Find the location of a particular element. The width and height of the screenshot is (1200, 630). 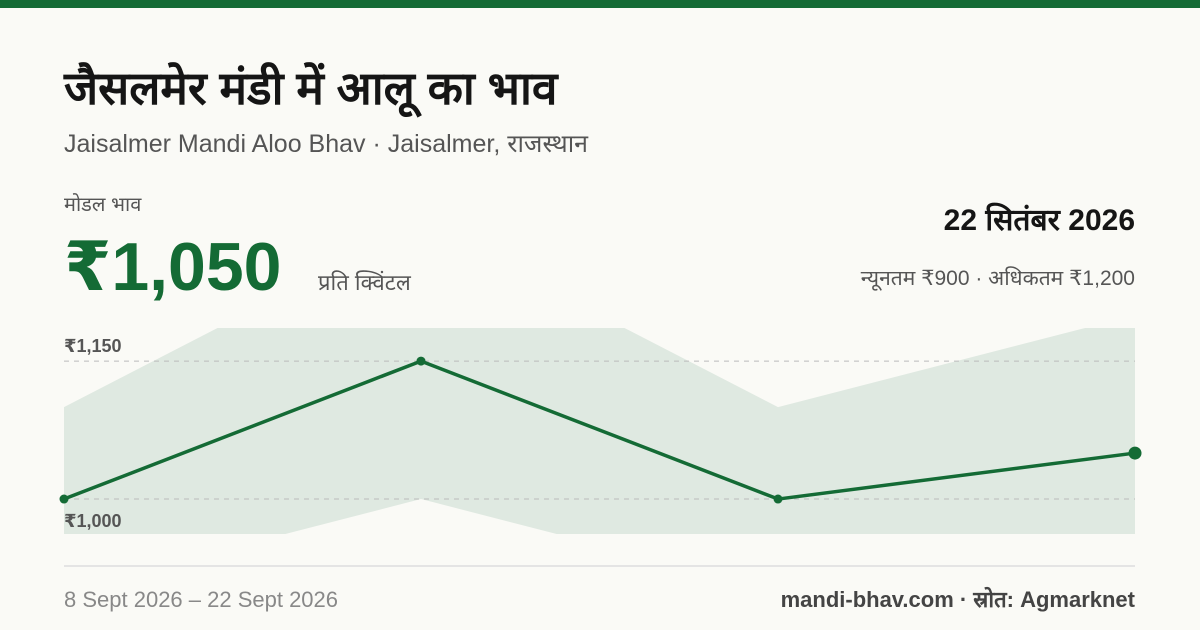

price-label: मोडल भाव is located at coordinates (103, 204).